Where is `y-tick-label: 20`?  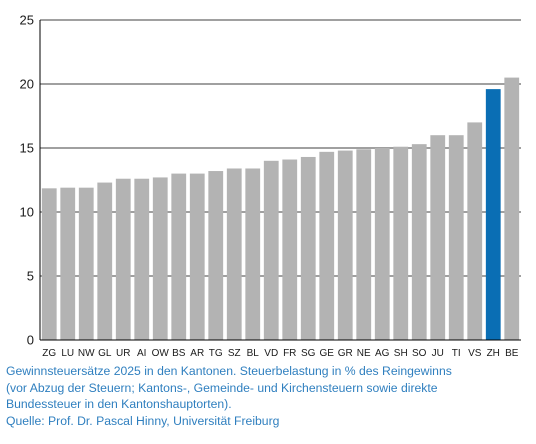 y-tick-label: 20 is located at coordinates (27, 84).